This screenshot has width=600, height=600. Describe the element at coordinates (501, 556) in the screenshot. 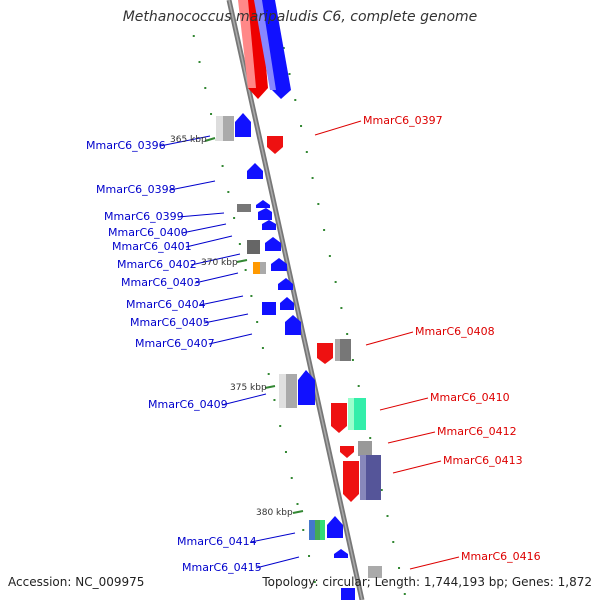

I see `gene-label: MmarC6_0416` at that location.